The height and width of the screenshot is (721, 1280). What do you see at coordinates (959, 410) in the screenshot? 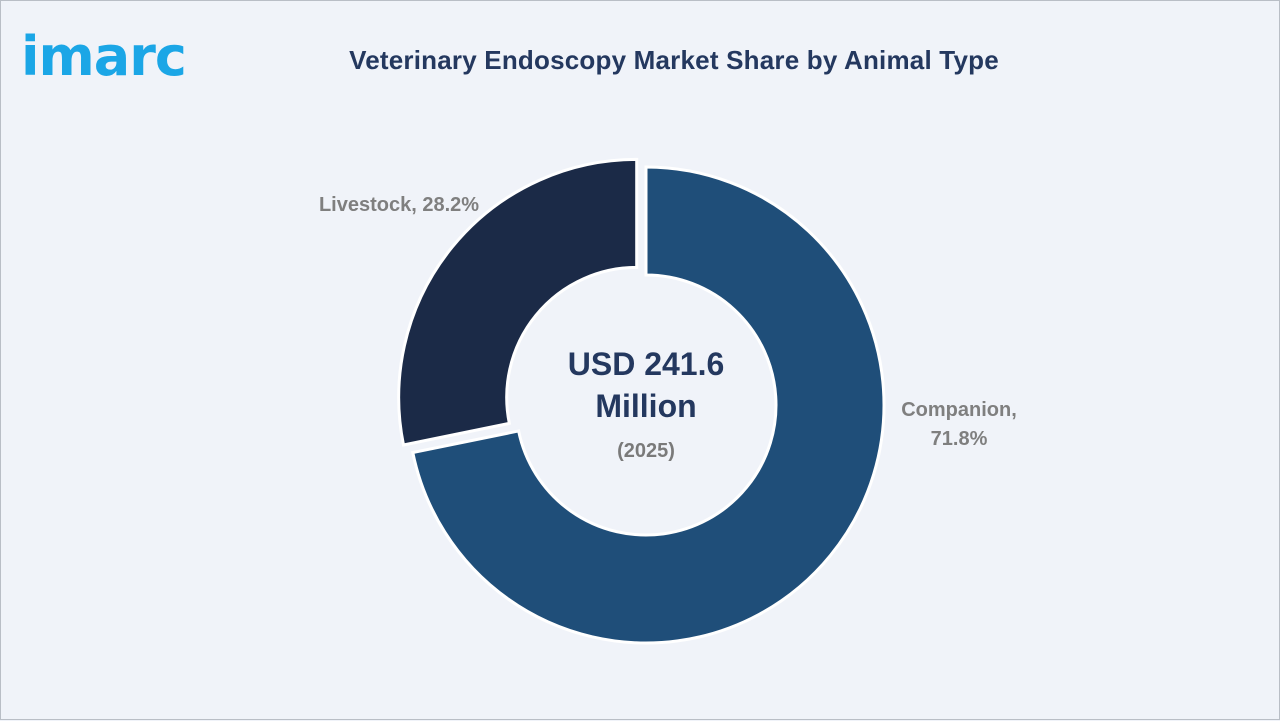
I see `slice-label-companion-name: Companion,` at bounding box center [959, 410].